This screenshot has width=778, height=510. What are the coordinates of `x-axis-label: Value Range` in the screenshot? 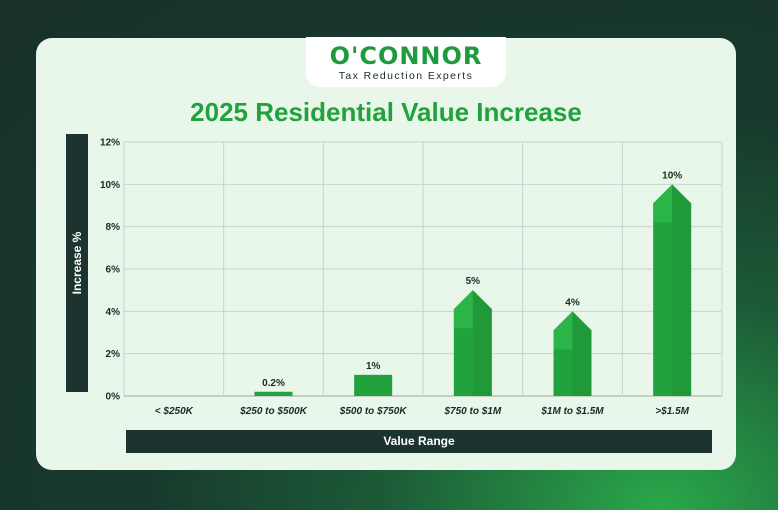 It's located at (419, 441).